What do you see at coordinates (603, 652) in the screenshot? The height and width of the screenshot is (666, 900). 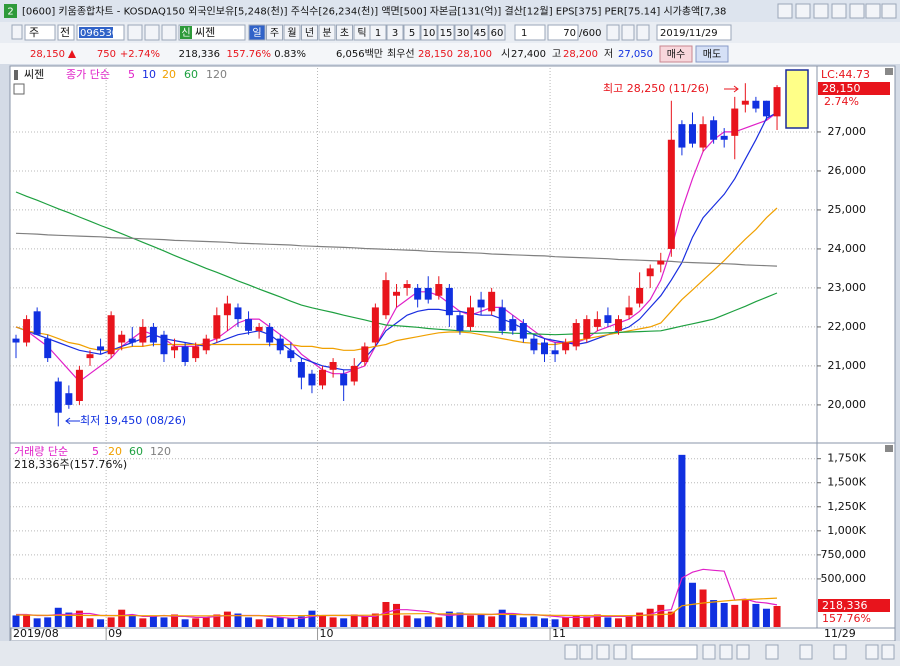 I see `stop-button` at bounding box center [603, 652].